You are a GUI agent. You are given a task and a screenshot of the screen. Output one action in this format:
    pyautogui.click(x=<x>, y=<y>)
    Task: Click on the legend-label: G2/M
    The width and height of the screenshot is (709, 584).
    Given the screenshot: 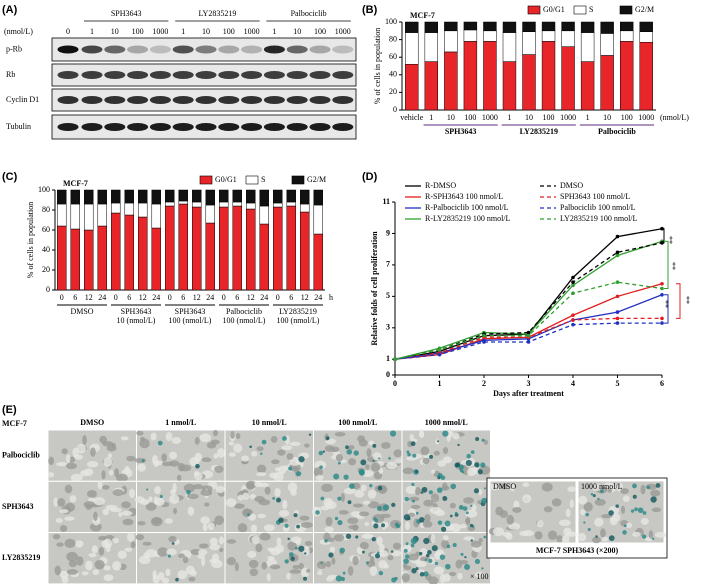 What is the action you would take?
    pyautogui.click(x=316, y=179)
    